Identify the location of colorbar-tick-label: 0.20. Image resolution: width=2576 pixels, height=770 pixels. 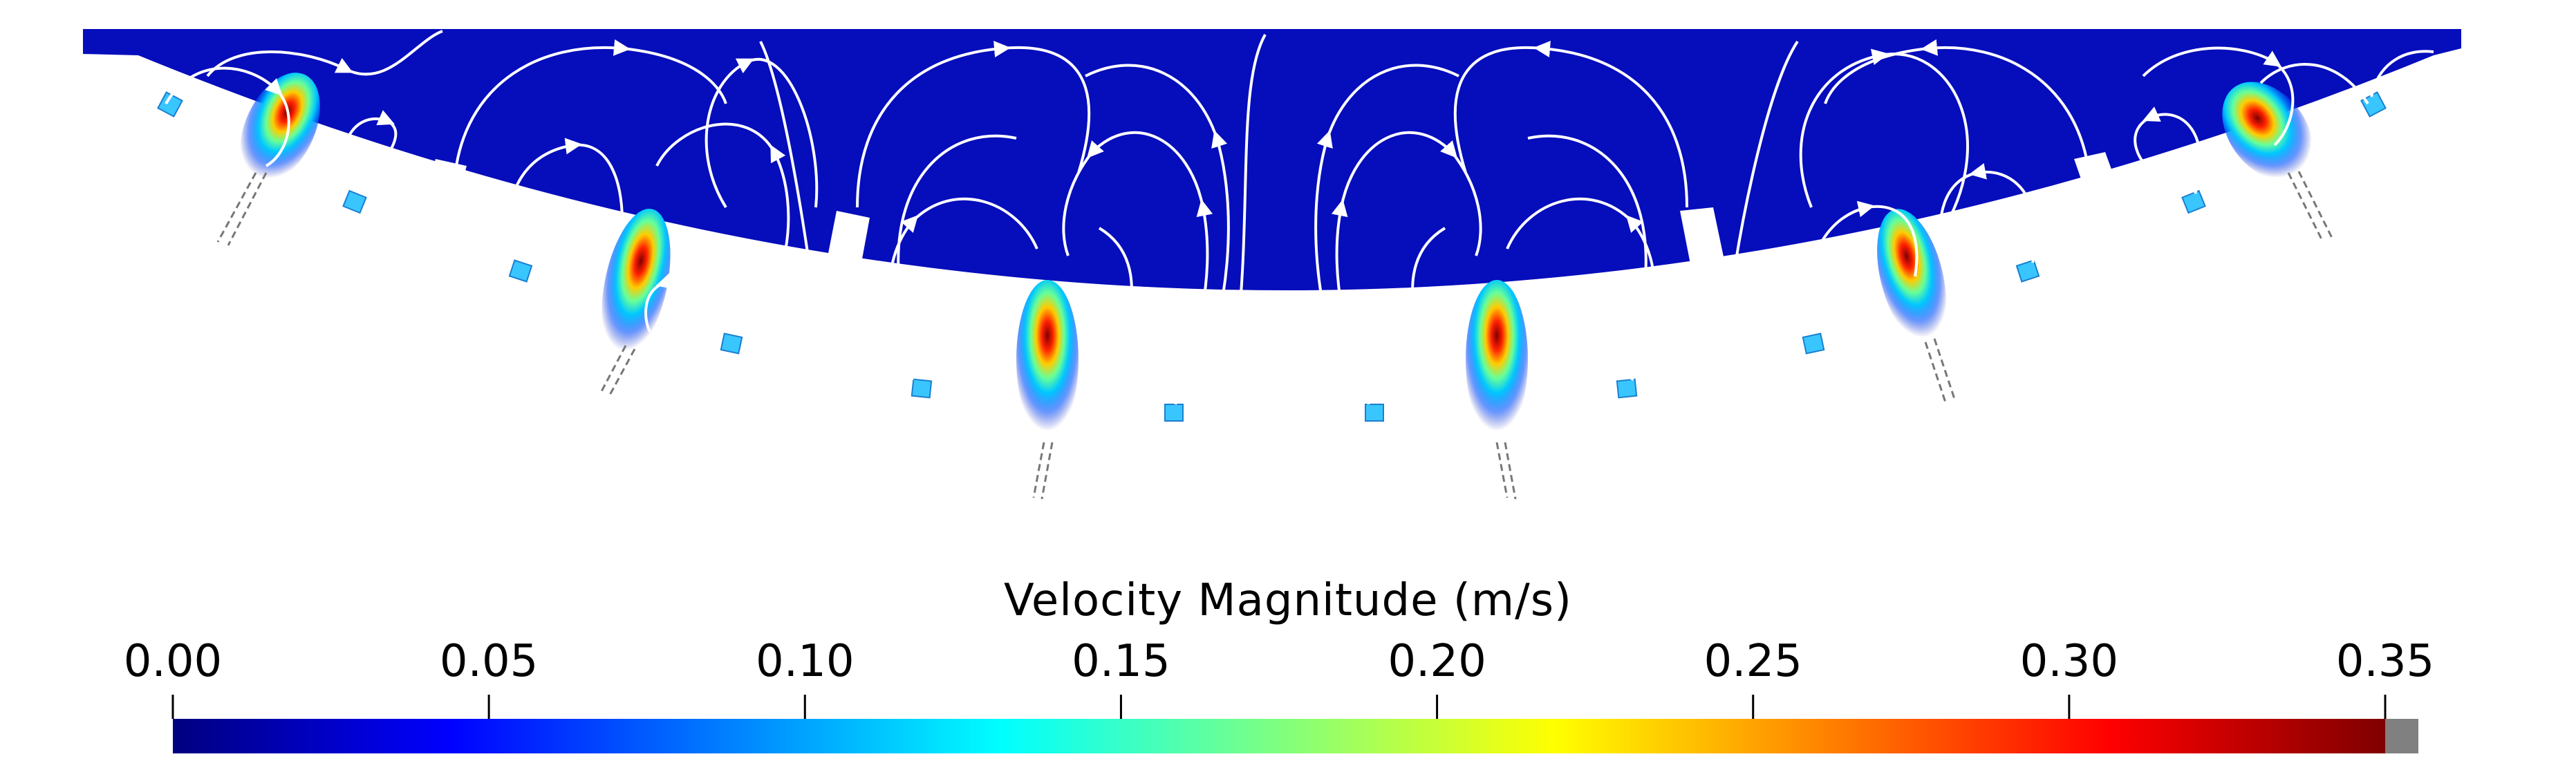
(1437, 661).